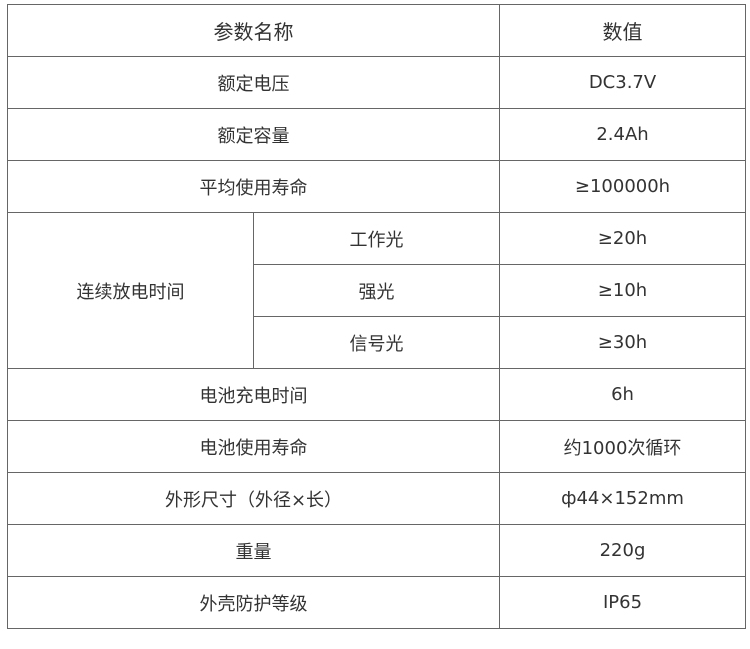 Image resolution: width=750 pixels, height=649 pixels. Describe the element at coordinates (253, 30) in the screenshot. I see `header-param: 参数名称` at that location.